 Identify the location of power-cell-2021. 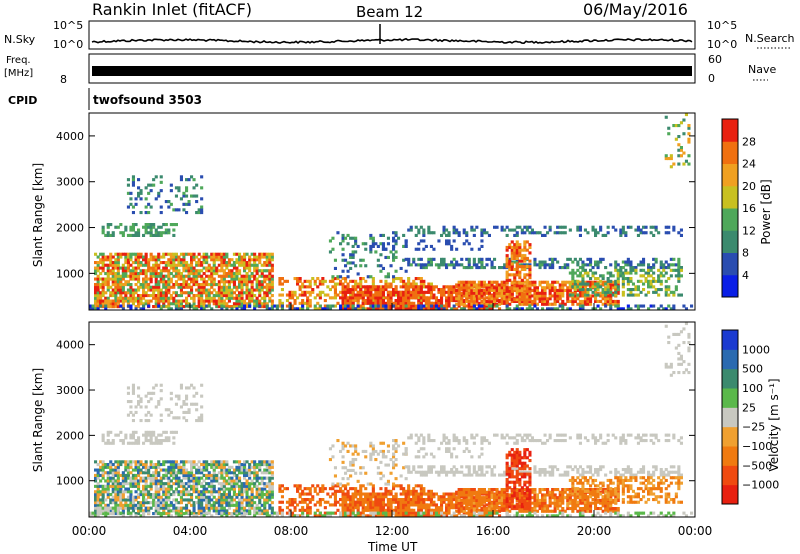
(333, 277).